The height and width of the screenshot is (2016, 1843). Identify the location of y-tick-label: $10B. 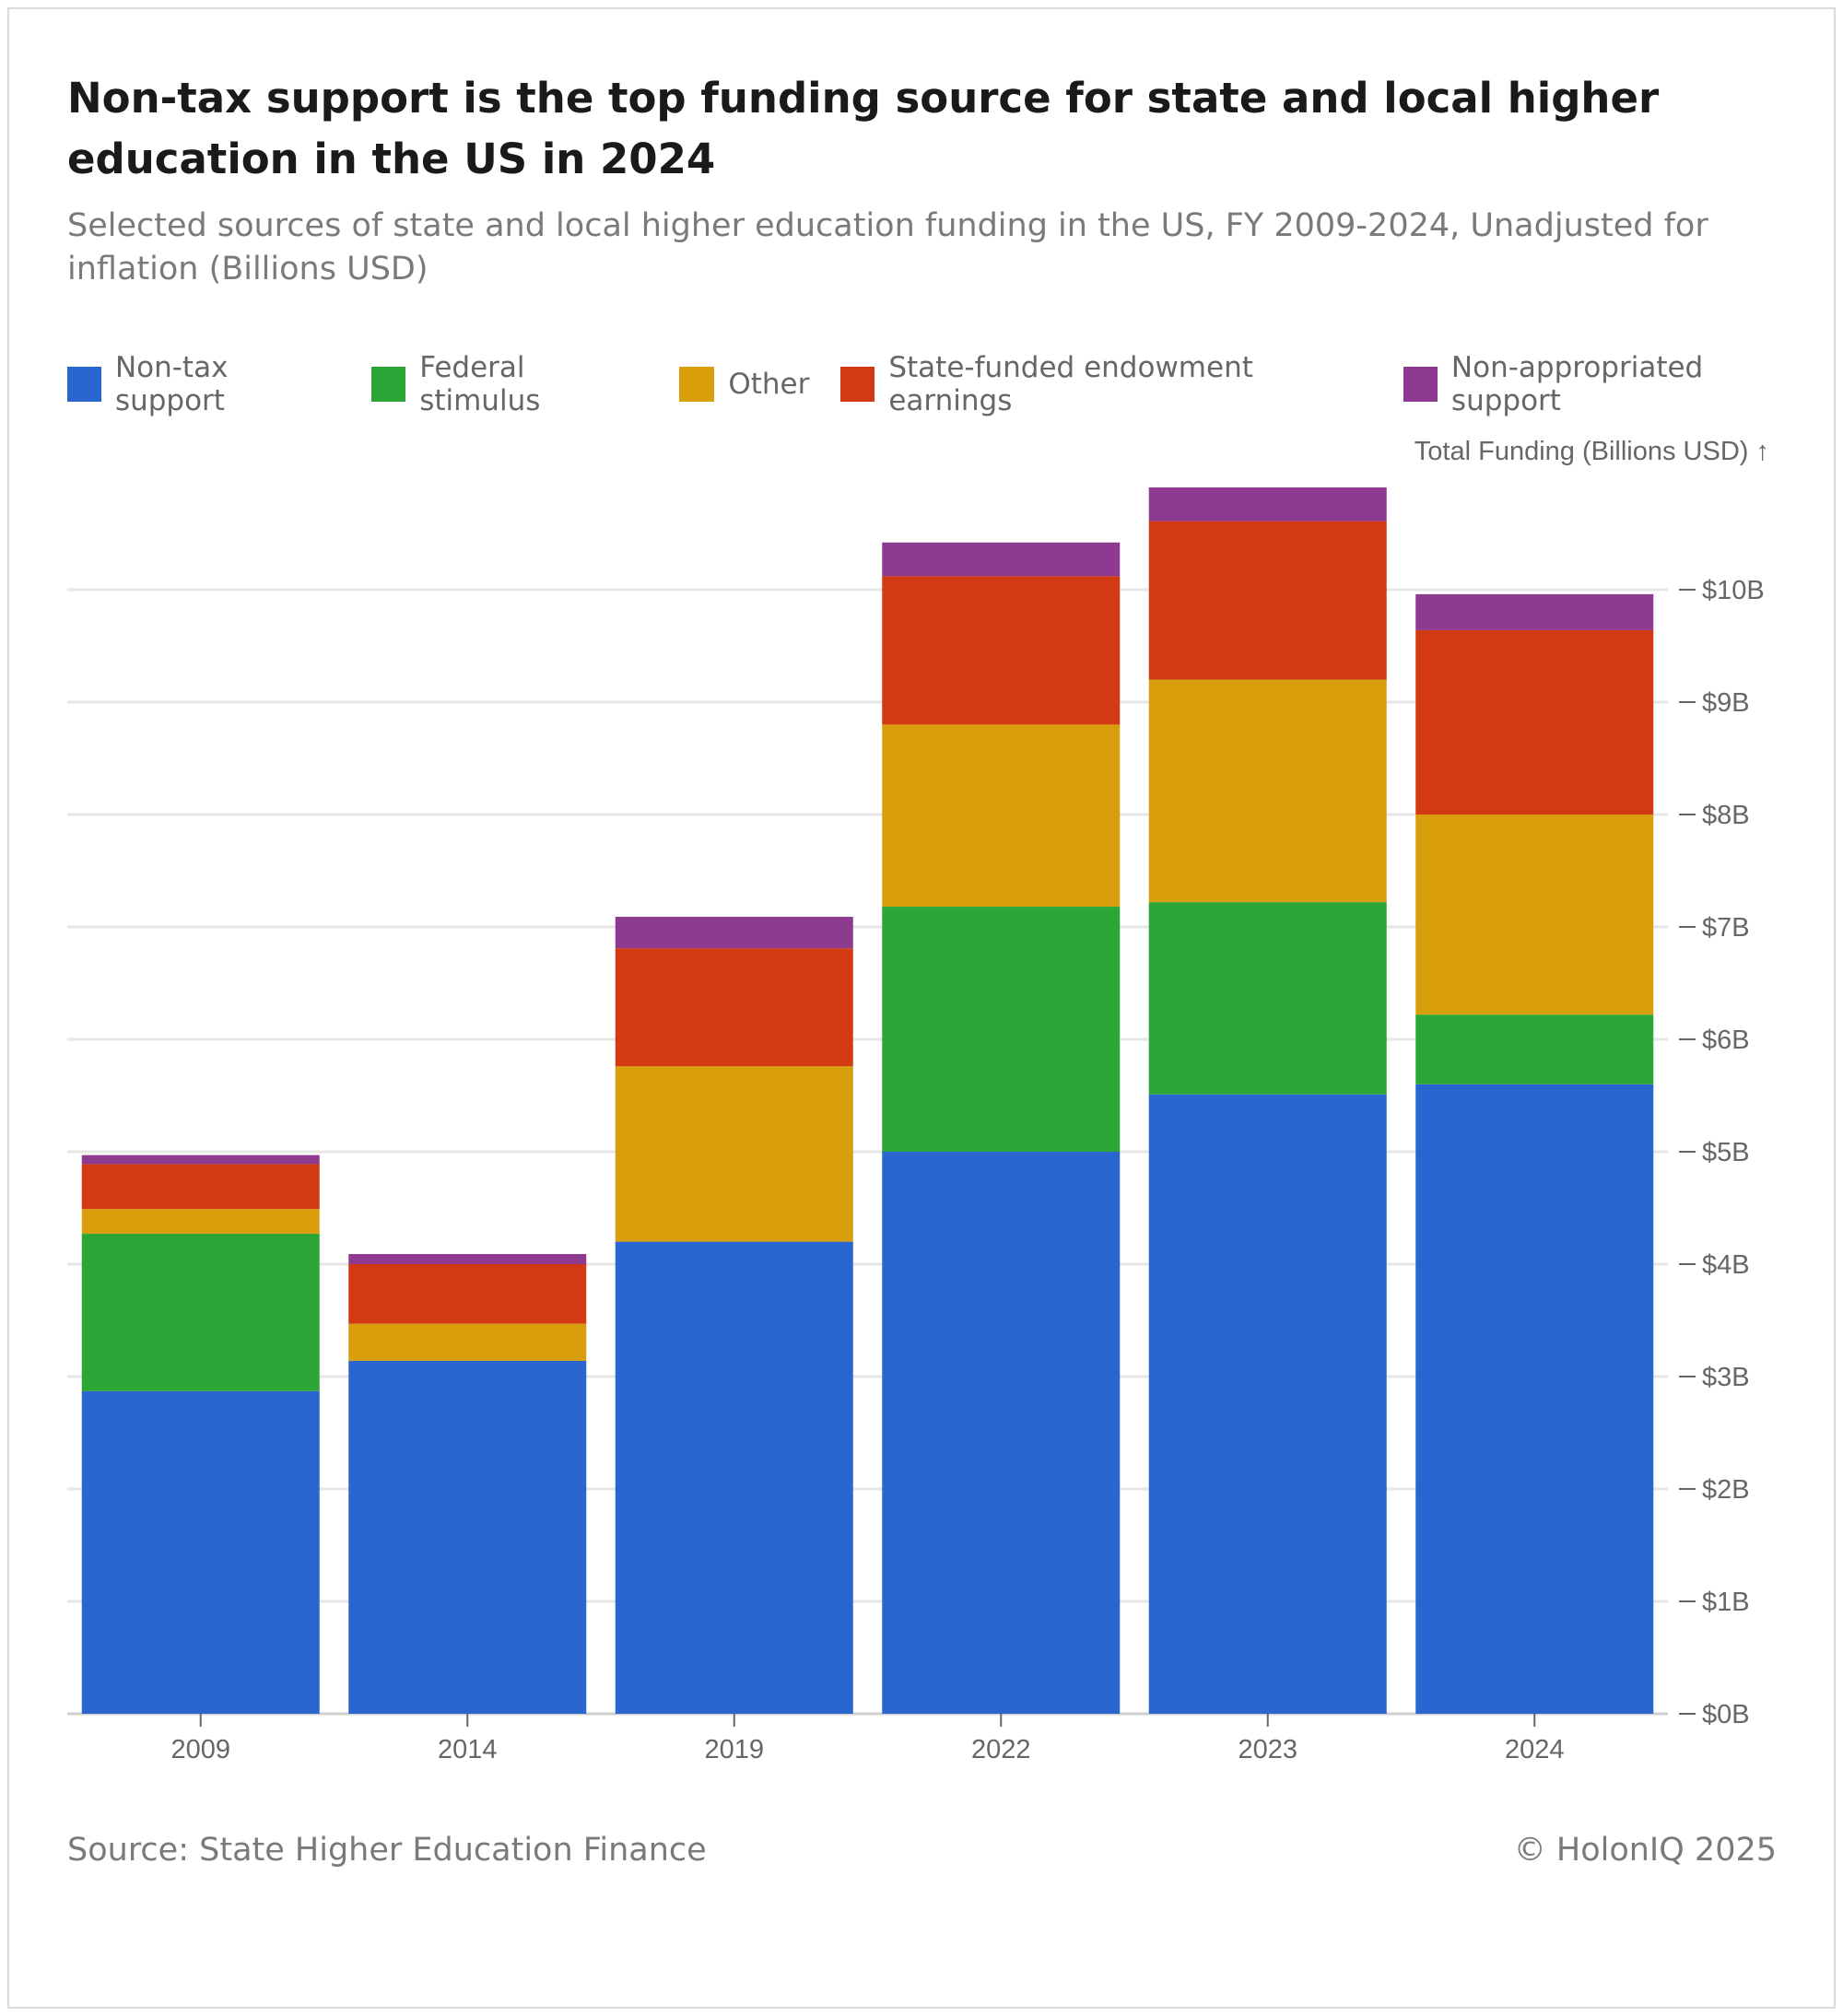
(1733, 590).